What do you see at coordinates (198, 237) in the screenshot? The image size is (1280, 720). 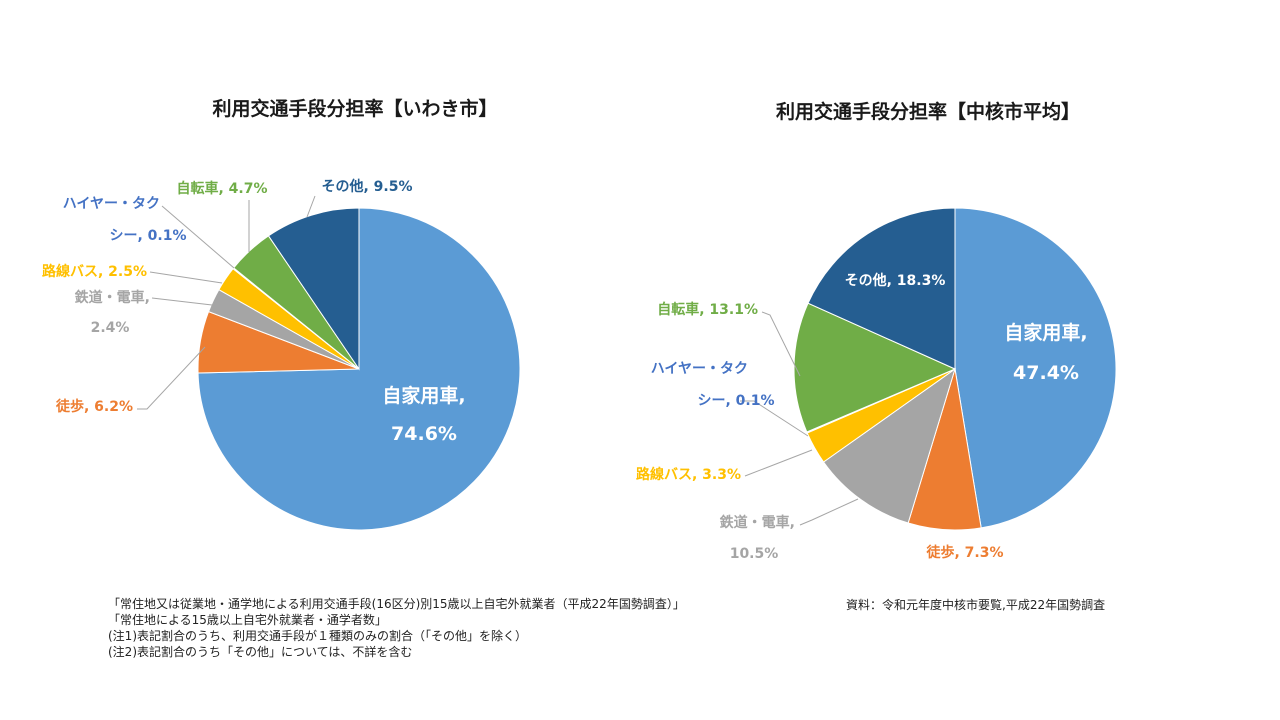 I see `leader-line-iwaki-taxi` at bounding box center [198, 237].